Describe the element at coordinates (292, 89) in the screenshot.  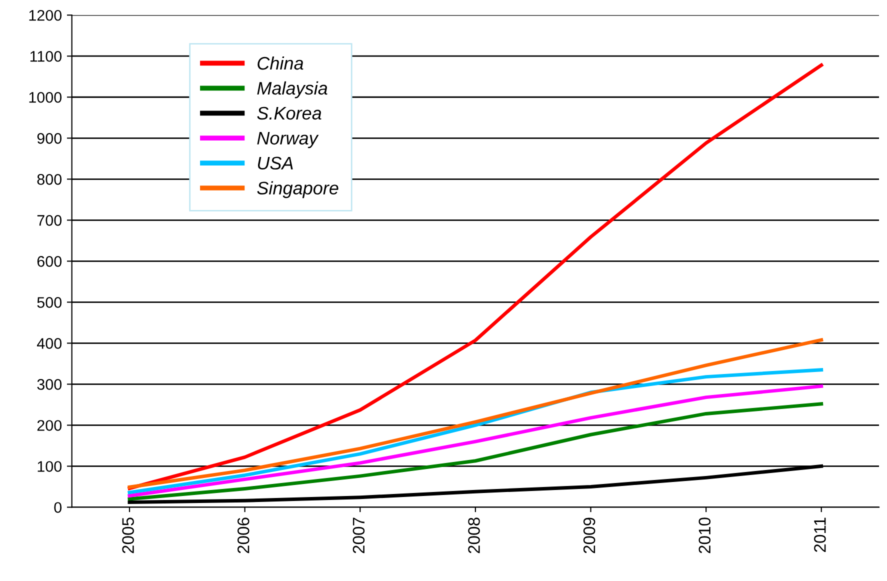
I see `legend-label: Malaysia` at that location.